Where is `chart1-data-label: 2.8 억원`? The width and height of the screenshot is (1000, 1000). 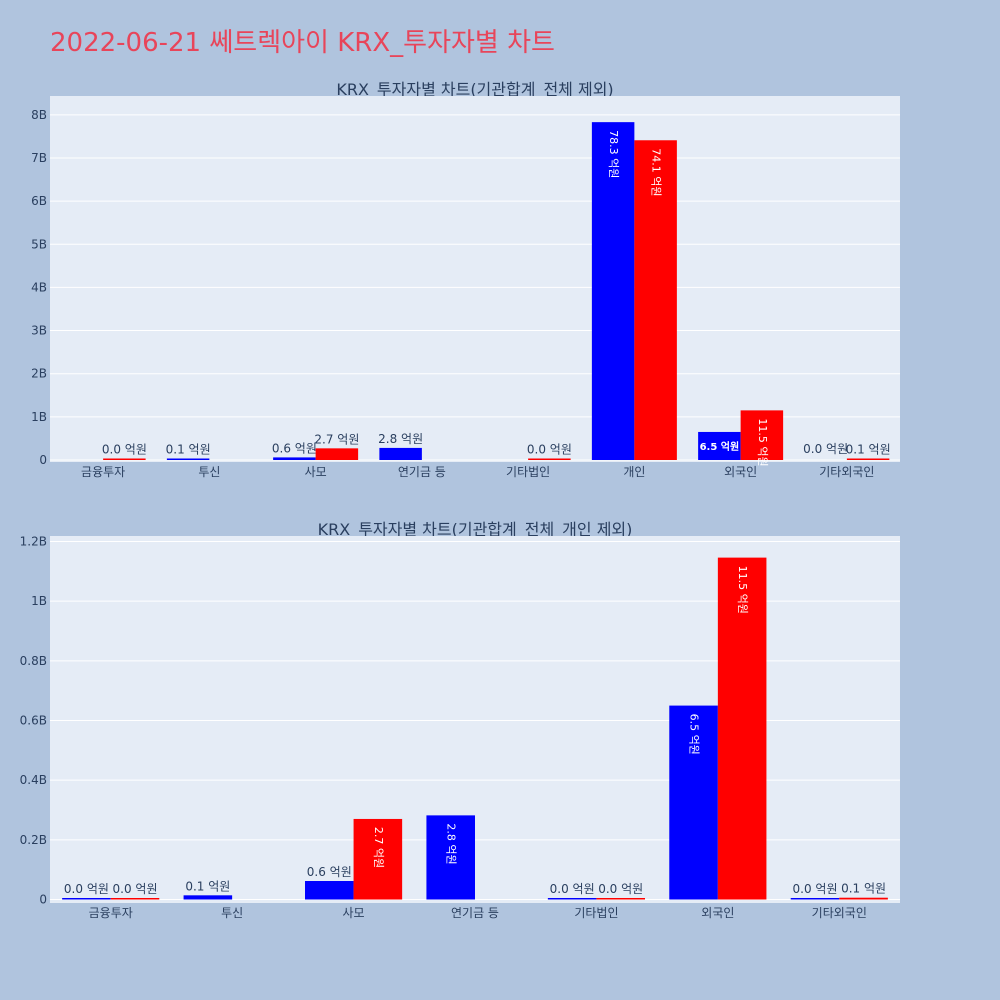
chart1-data-label: 2.8 억원 is located at coordinates (400, 439).